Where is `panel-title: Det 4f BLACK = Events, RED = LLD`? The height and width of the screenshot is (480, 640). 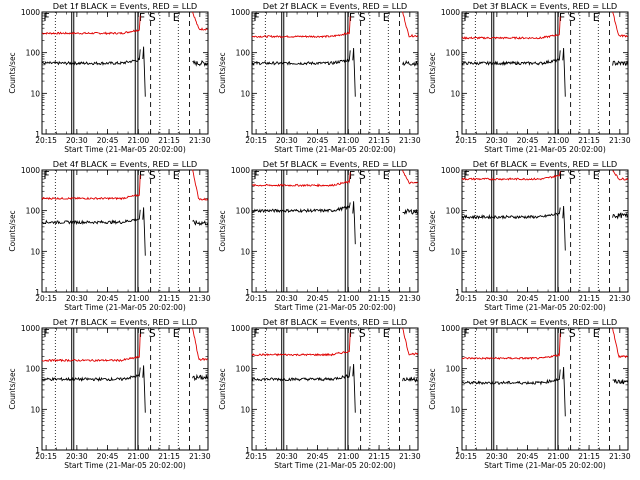 panel-title: Det 4f BLACK = Events, RED = LLD is located at coordinates (125, 164).